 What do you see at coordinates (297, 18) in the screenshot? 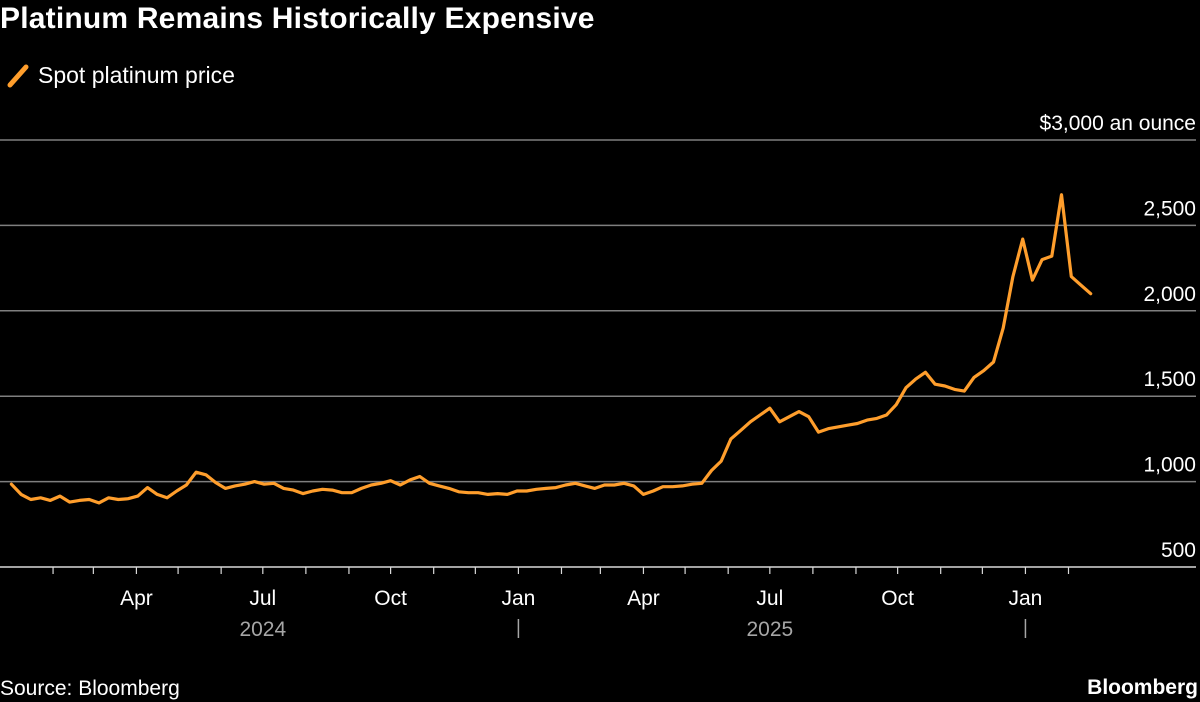
I see `chart-title: Platinum Remains Historically Expensive` at bounding box center [297, 18].